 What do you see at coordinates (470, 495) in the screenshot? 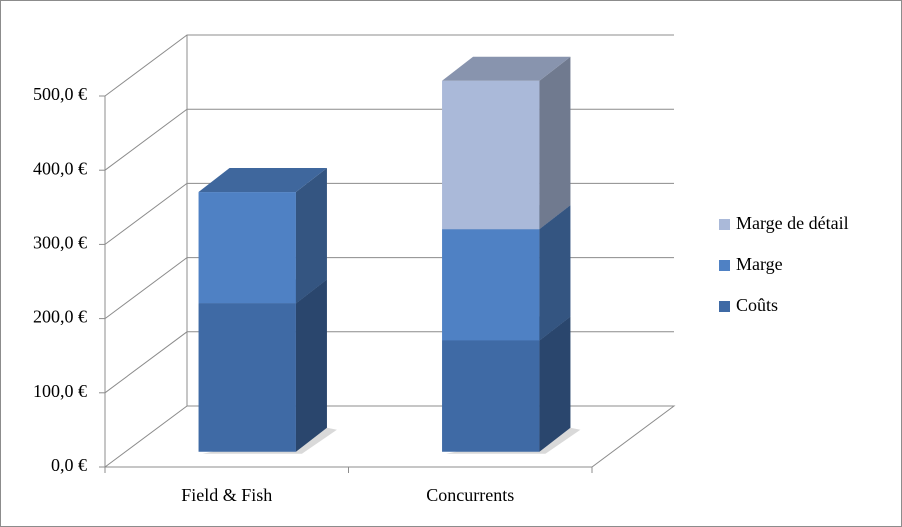
I see `x-tick-label: Concurrents` at bounding box center [470, 495].